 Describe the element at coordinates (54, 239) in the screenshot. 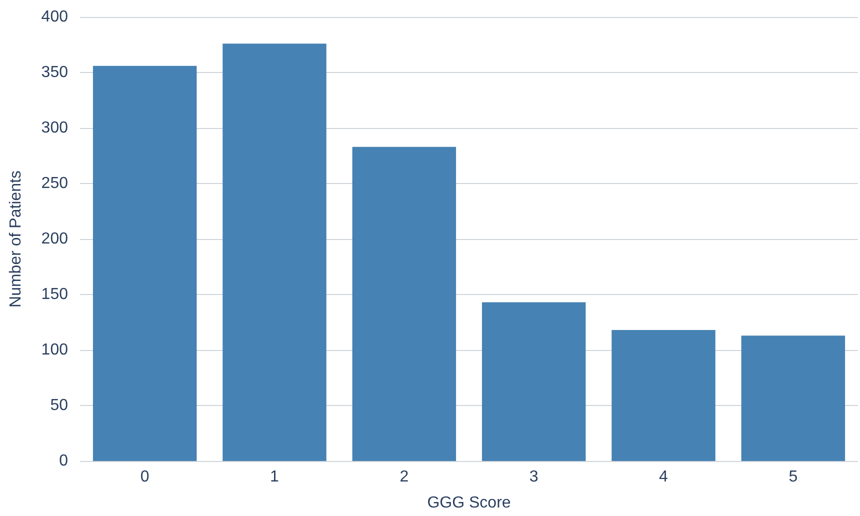

I see `y-tick-label: 200` at that location.